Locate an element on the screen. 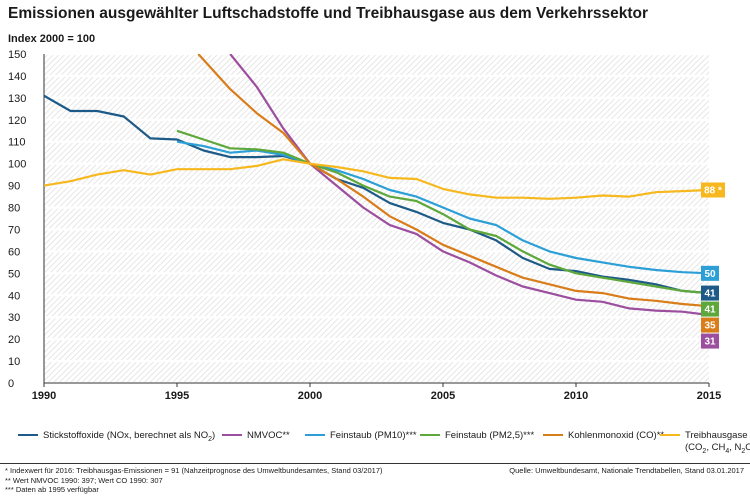 The width and height of the screenshot is (750, 500). legend-swatch-ghg is located at coordinates (670, 435).